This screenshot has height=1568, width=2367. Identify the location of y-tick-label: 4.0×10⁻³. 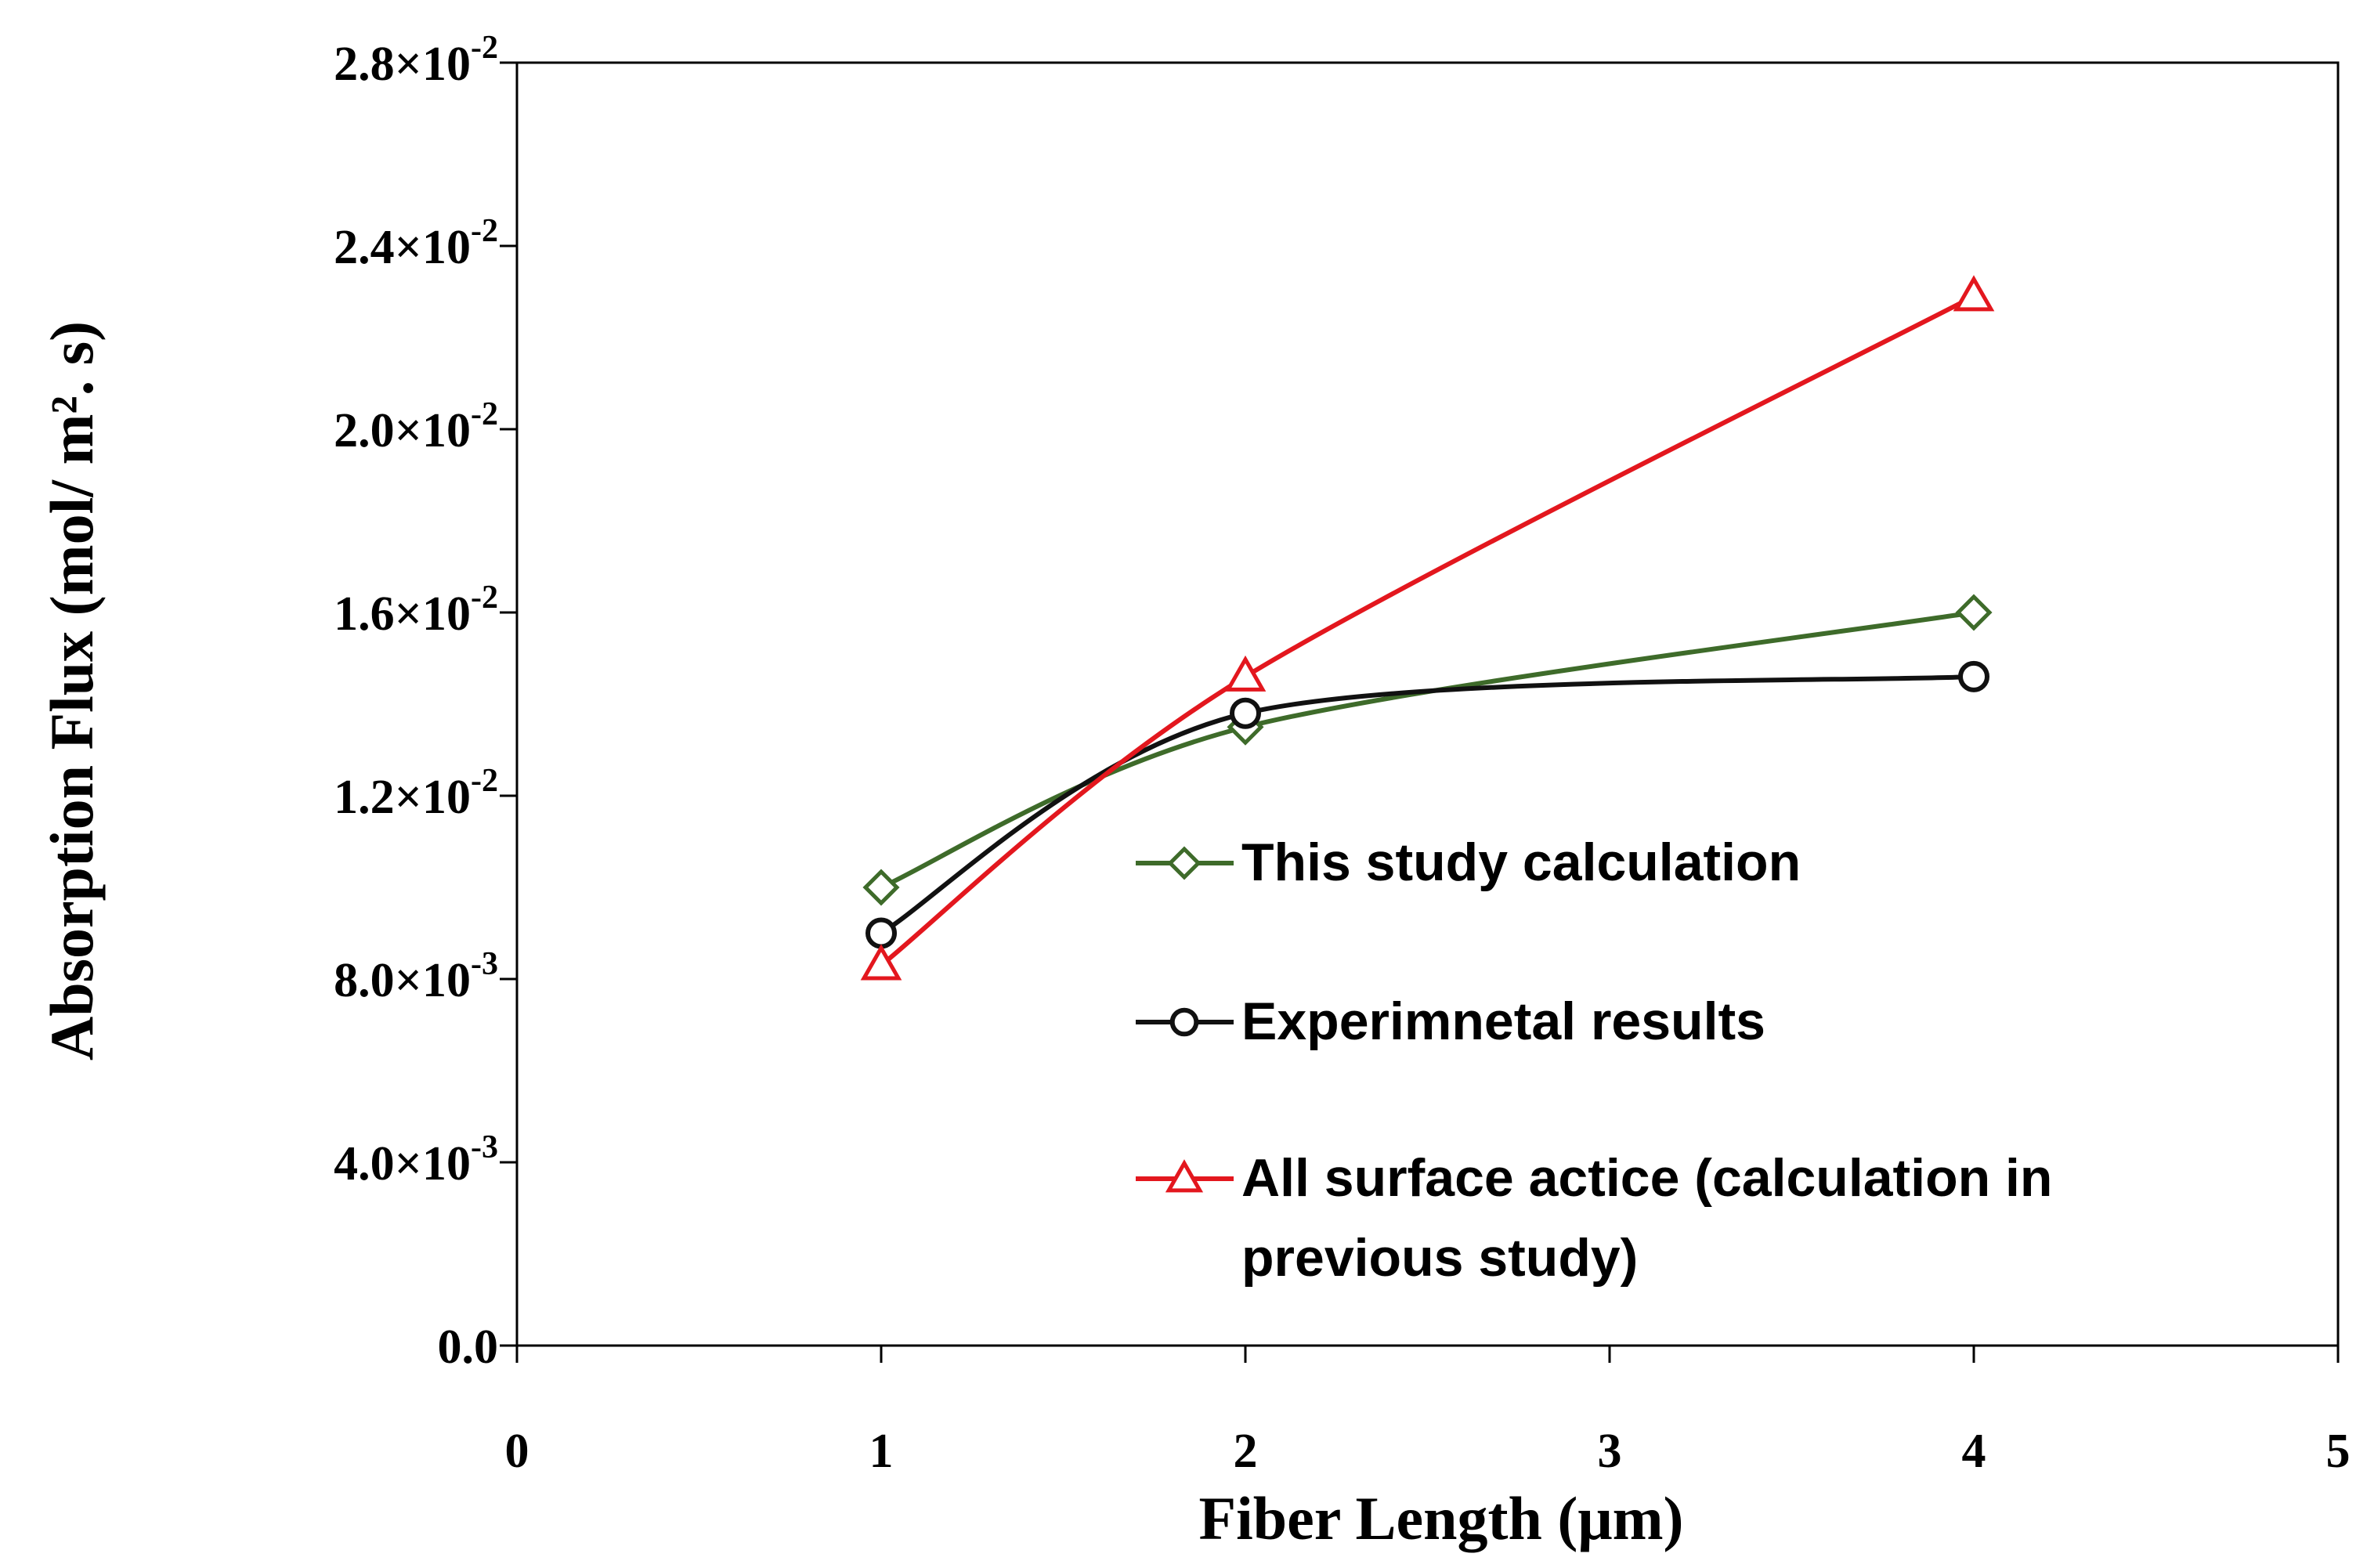
(416, 1159).